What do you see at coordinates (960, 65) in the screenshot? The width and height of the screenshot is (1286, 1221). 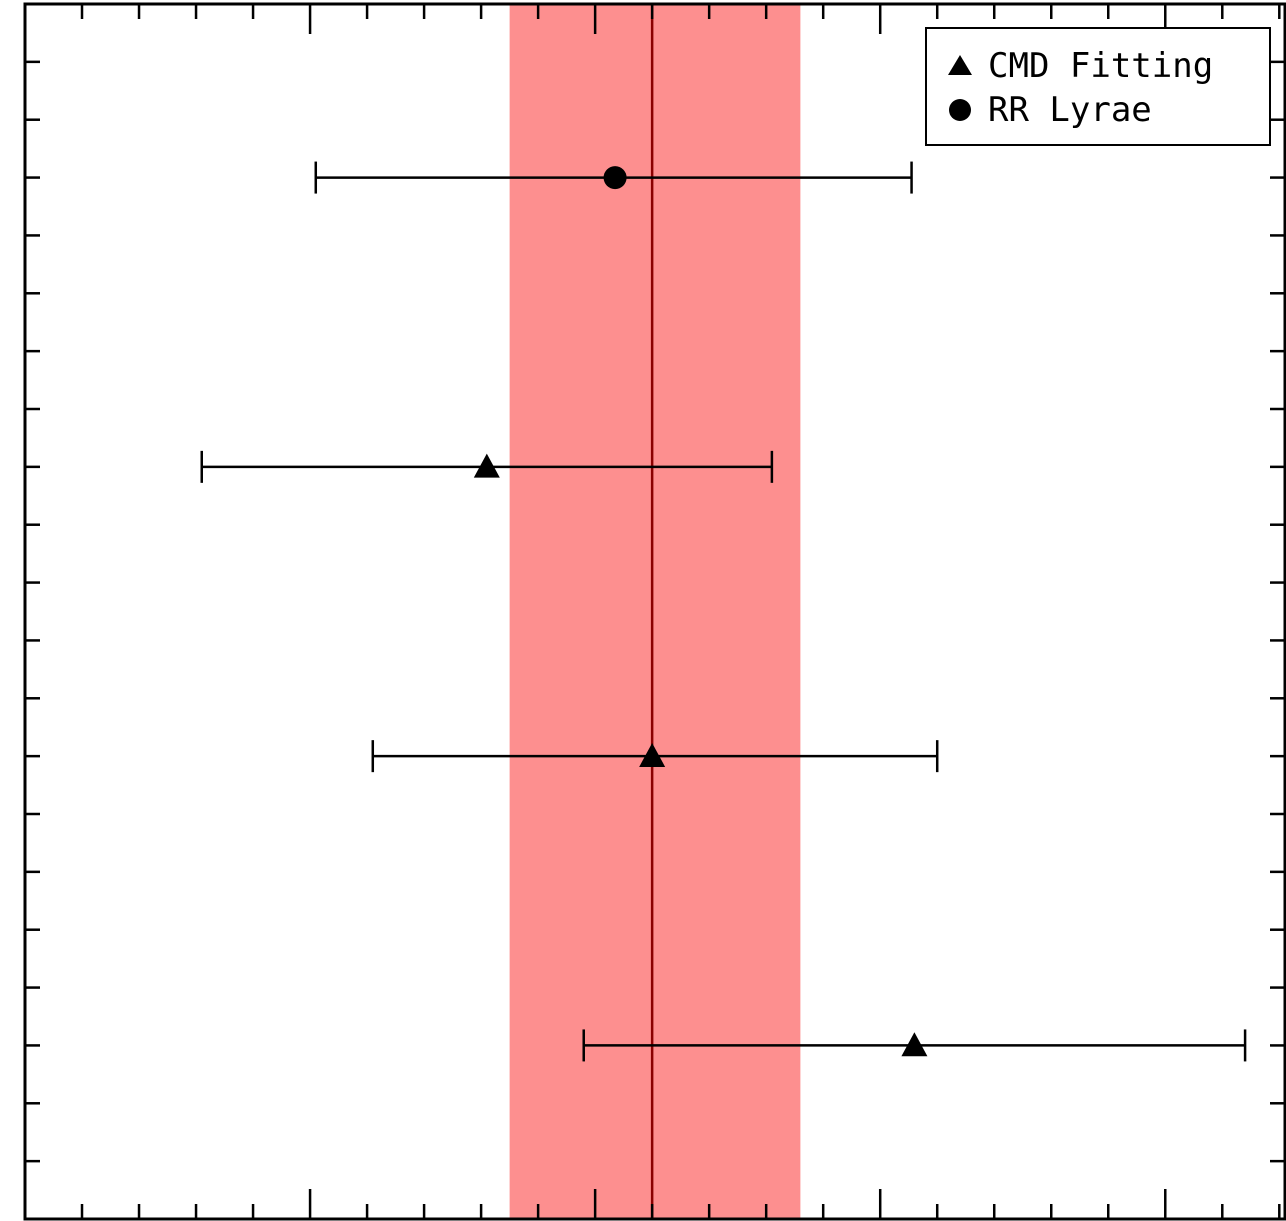 I see `legend-marker-triangle` at bounding box center [960, 65].